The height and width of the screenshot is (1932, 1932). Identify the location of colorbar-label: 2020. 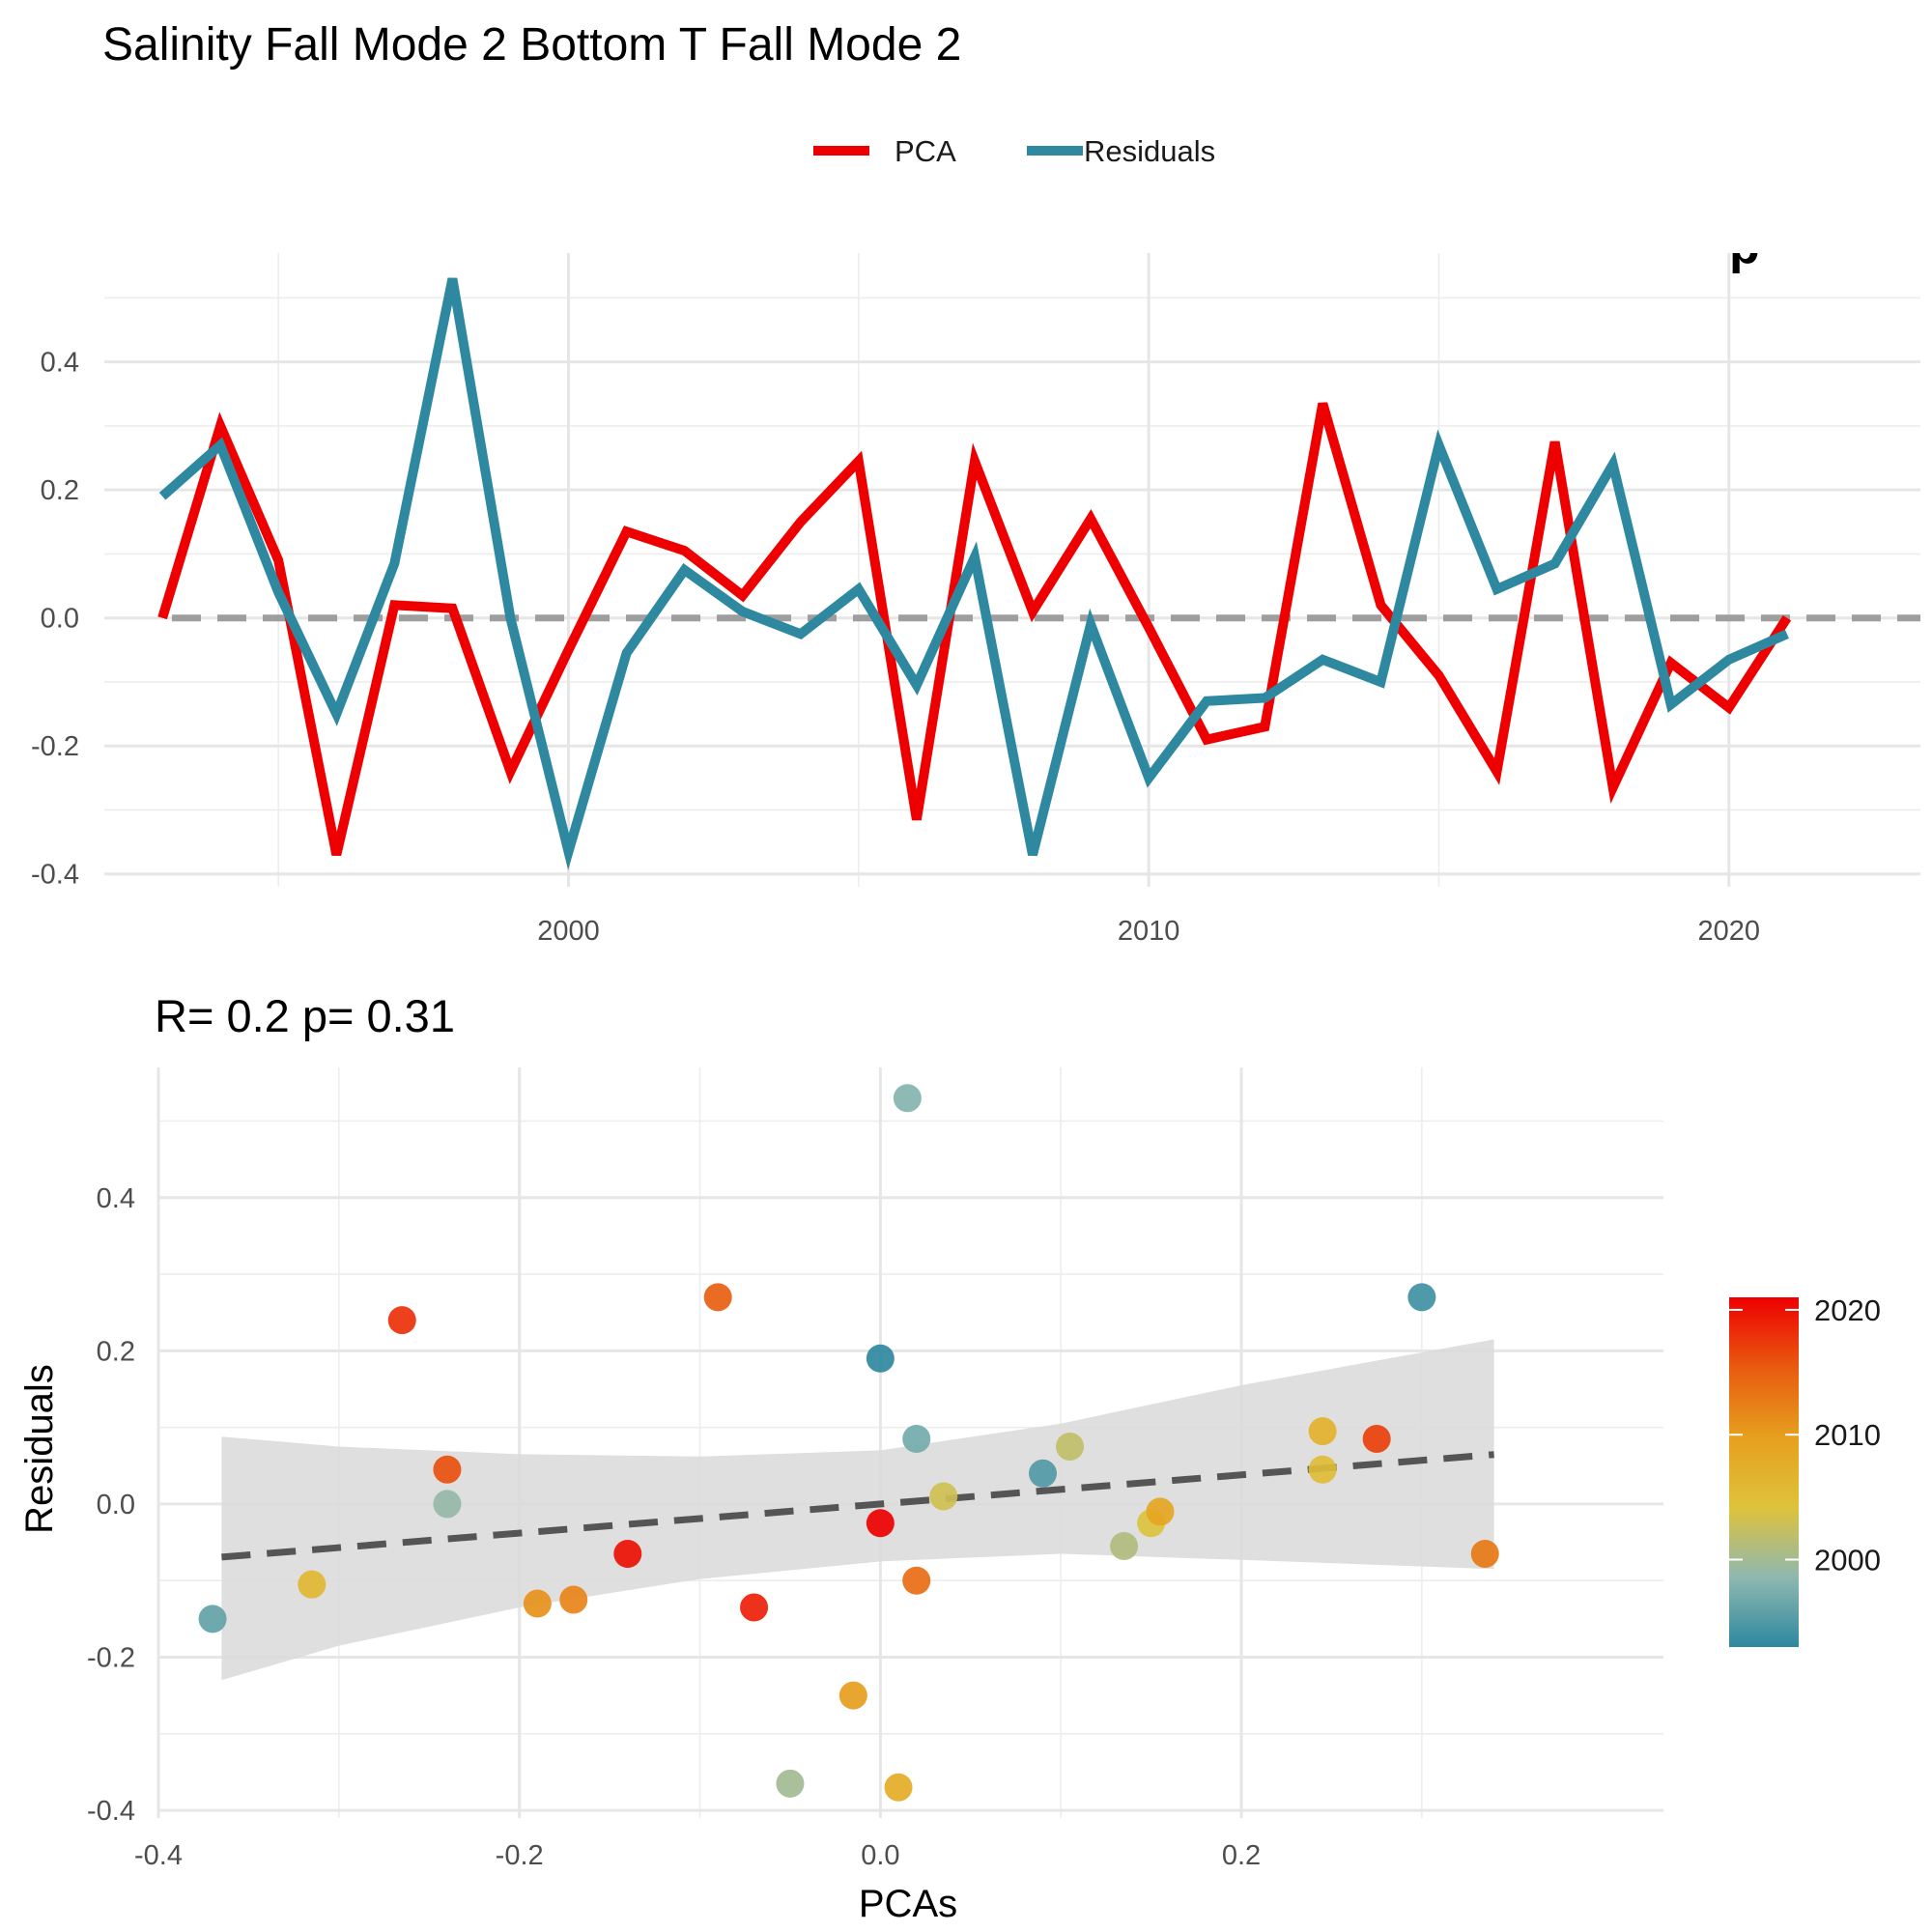
(1847, 1310).